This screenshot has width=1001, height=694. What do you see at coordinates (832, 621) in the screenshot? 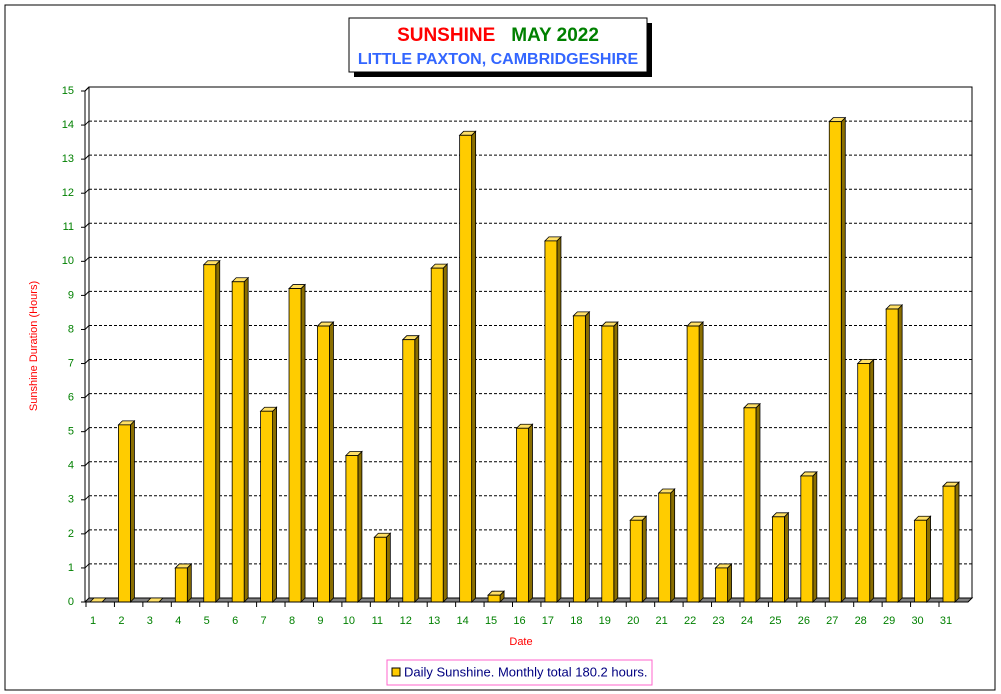
I see `x-tick-label: 27` at bounding box center [832, 621].